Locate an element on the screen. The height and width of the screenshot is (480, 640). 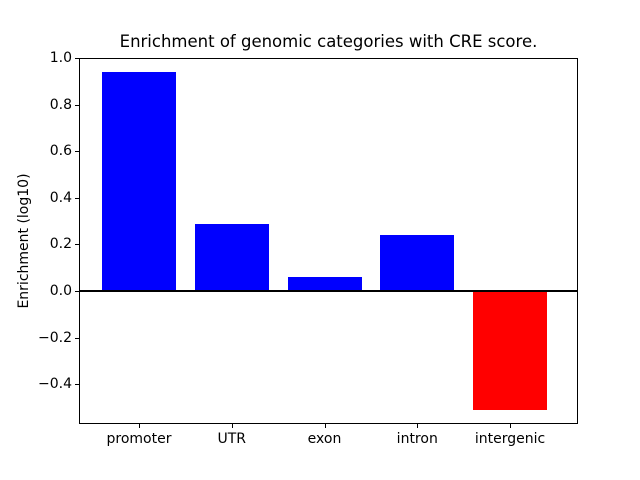
bar-intron is located at coordinates (417, 263).